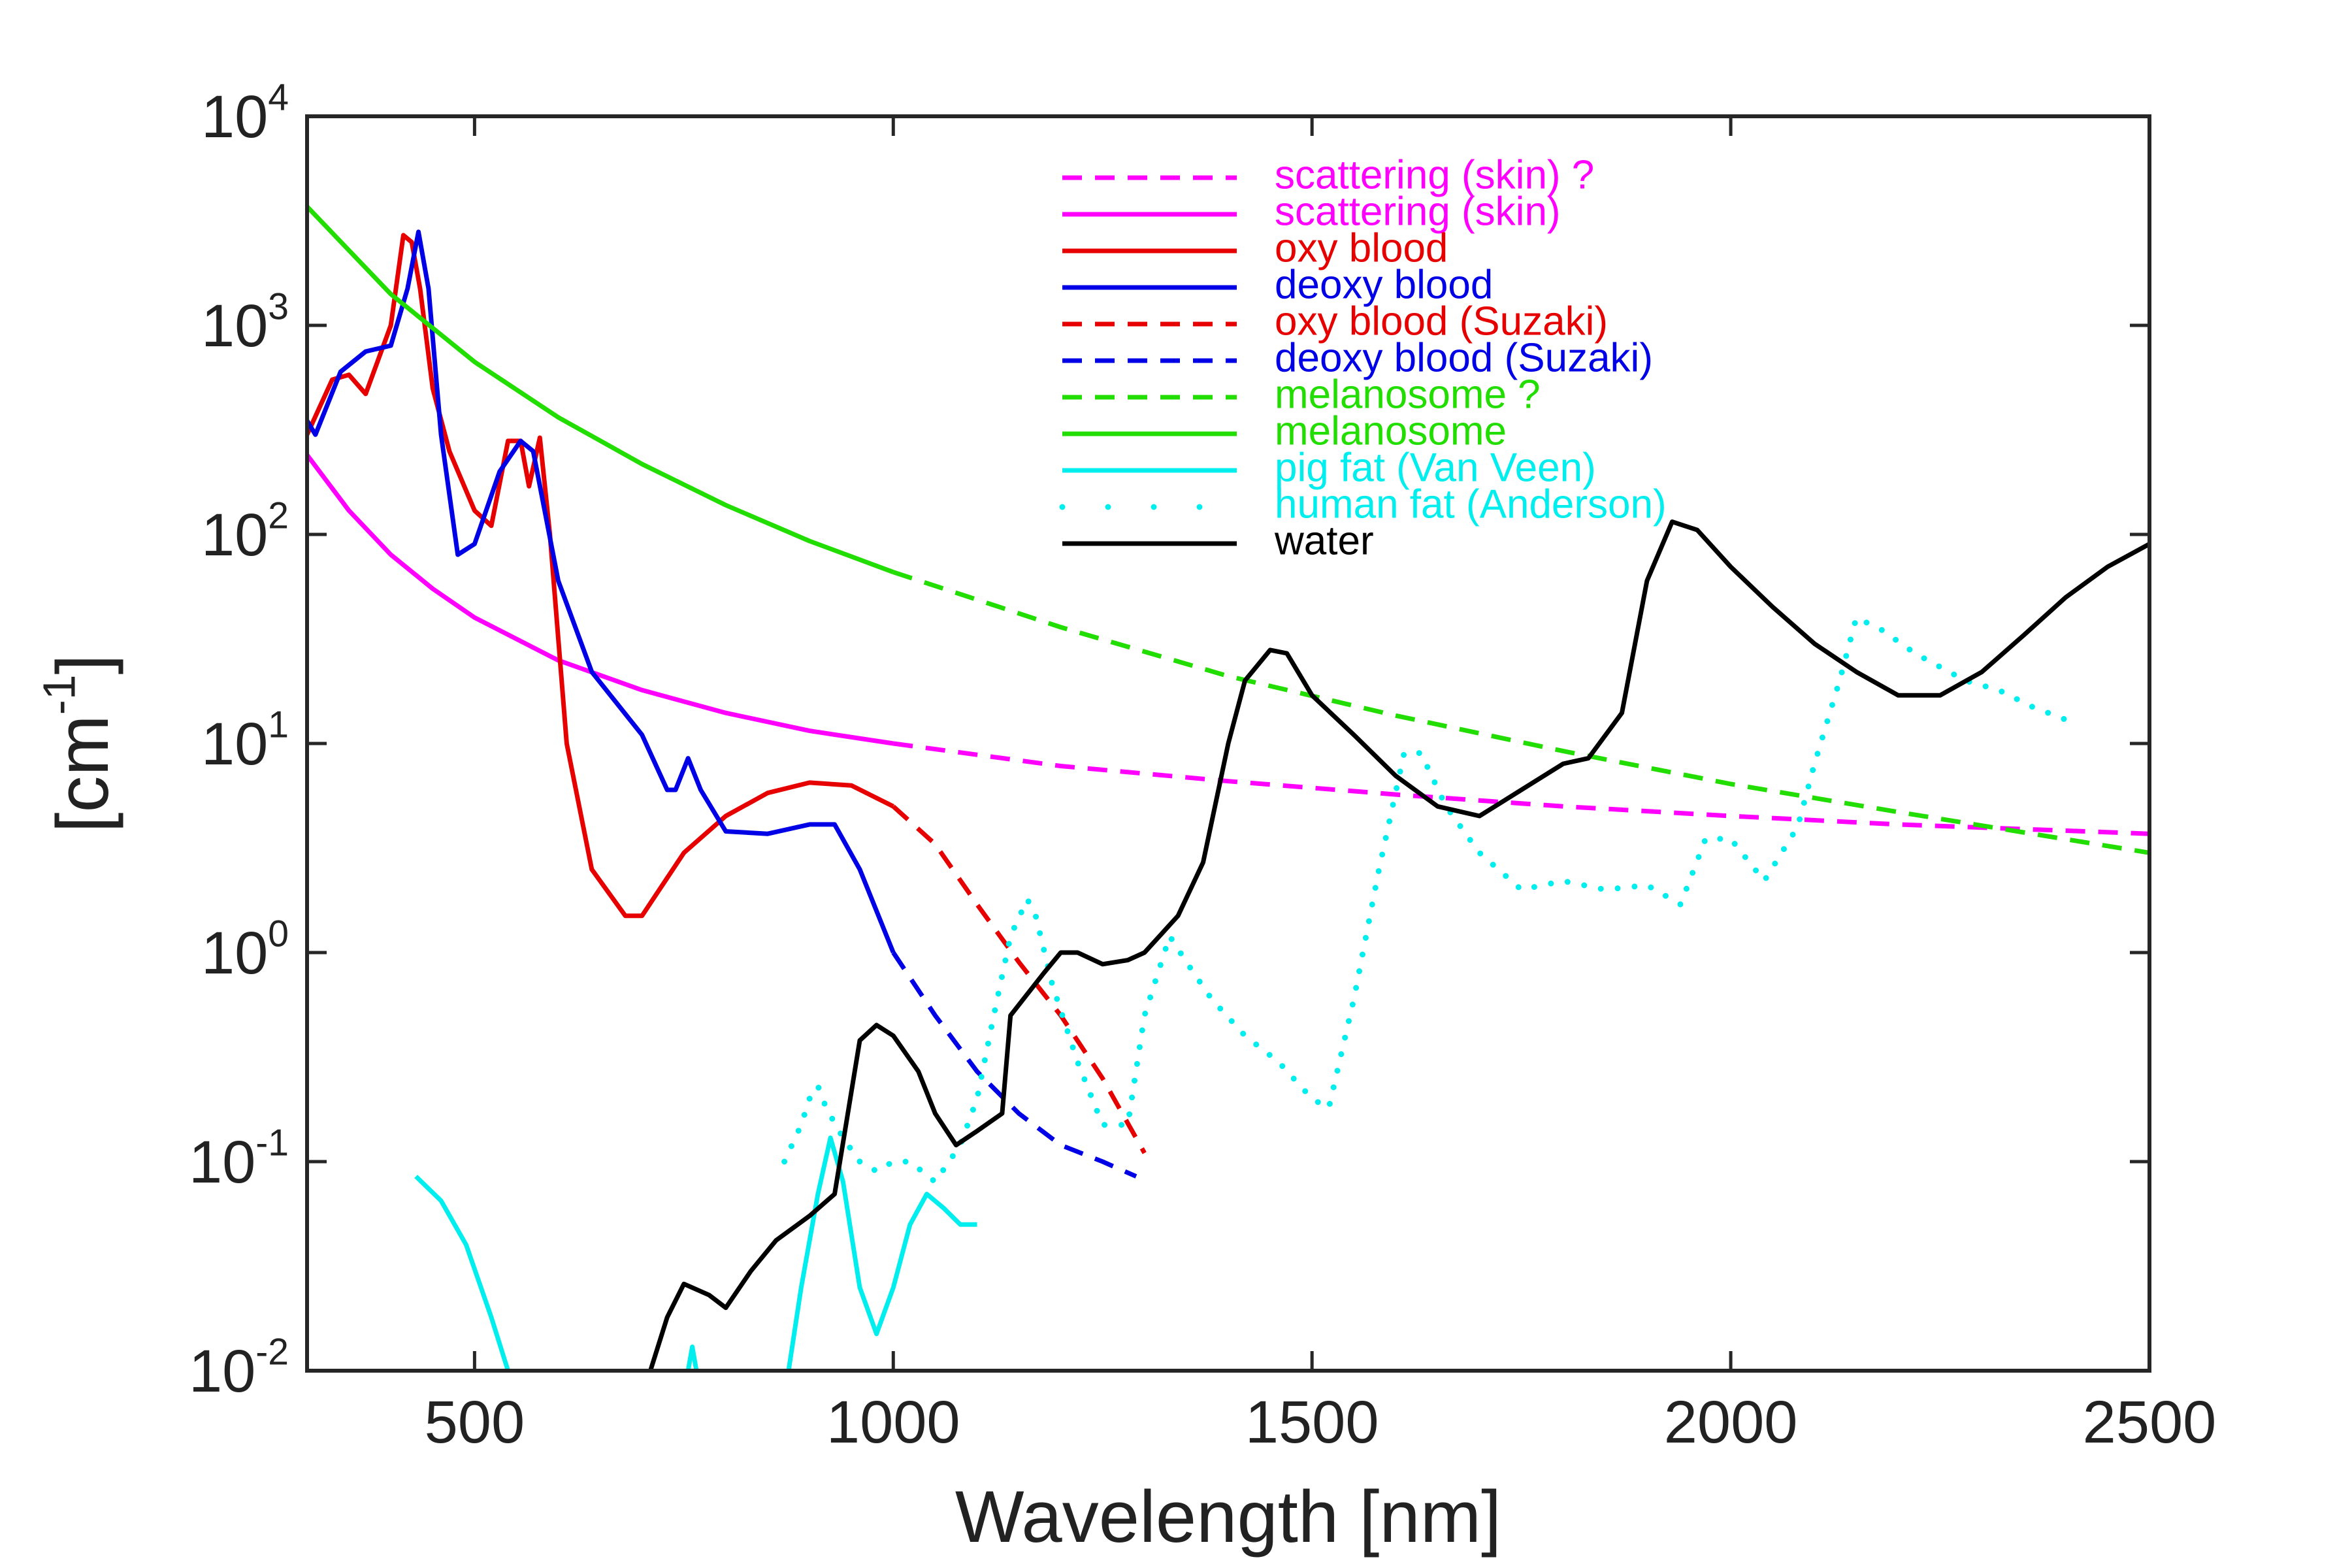  What do you see at coordinates (1435, 467) in the screenshot?
I see `legend-label: pig fat (Van Veen)` at bounding box center [1435, 467].